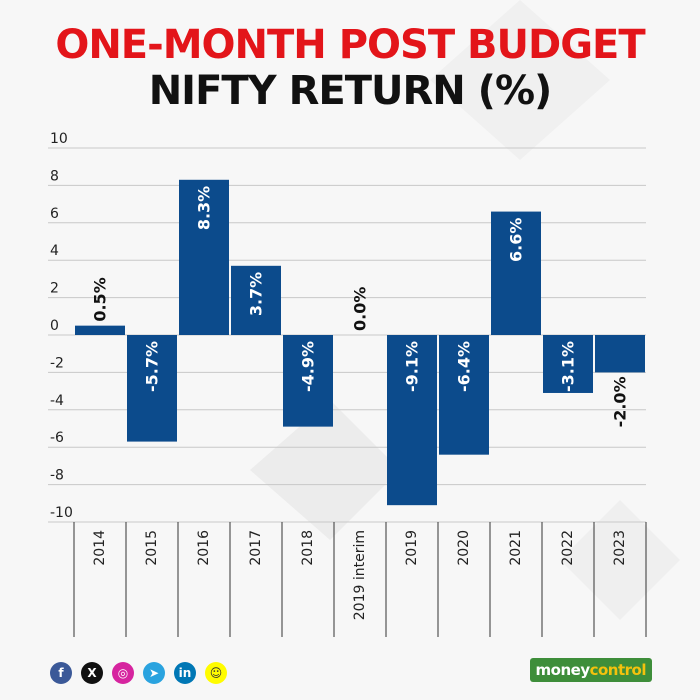 This screenshot has width=700, height=700. I want to click on y-tick-label: 4, so click(54, 251).